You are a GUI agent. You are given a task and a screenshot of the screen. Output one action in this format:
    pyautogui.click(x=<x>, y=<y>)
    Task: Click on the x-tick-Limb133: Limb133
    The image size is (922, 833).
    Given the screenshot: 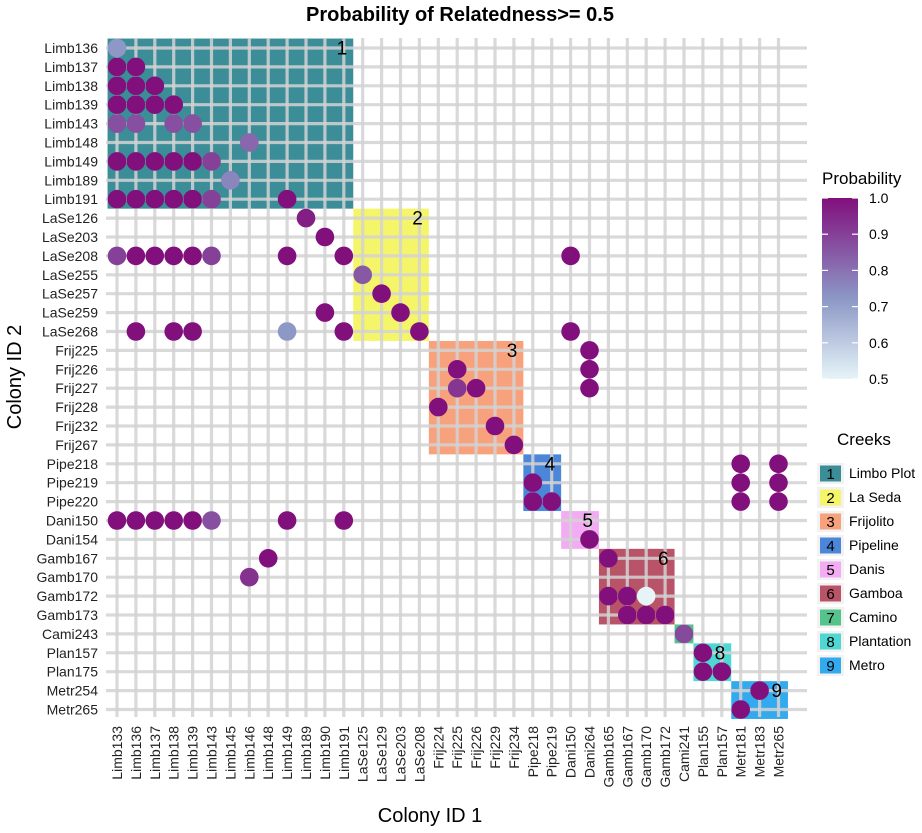 What is the action you would take?
    pyautogui.click(x=117, y=753)
    